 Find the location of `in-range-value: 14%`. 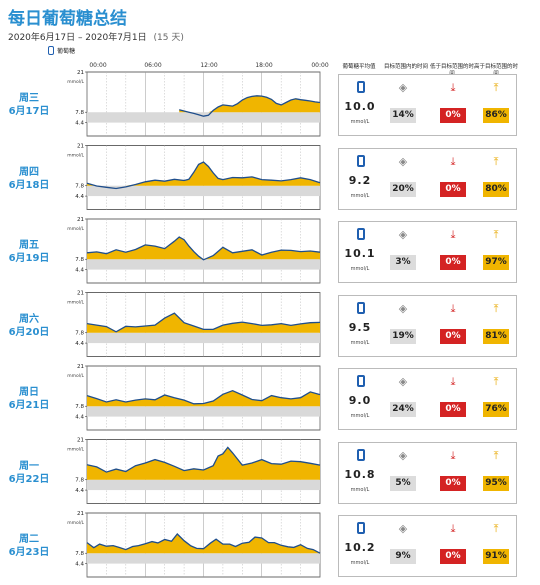

in-range-value: 14% is located at coordinates (403, 115).